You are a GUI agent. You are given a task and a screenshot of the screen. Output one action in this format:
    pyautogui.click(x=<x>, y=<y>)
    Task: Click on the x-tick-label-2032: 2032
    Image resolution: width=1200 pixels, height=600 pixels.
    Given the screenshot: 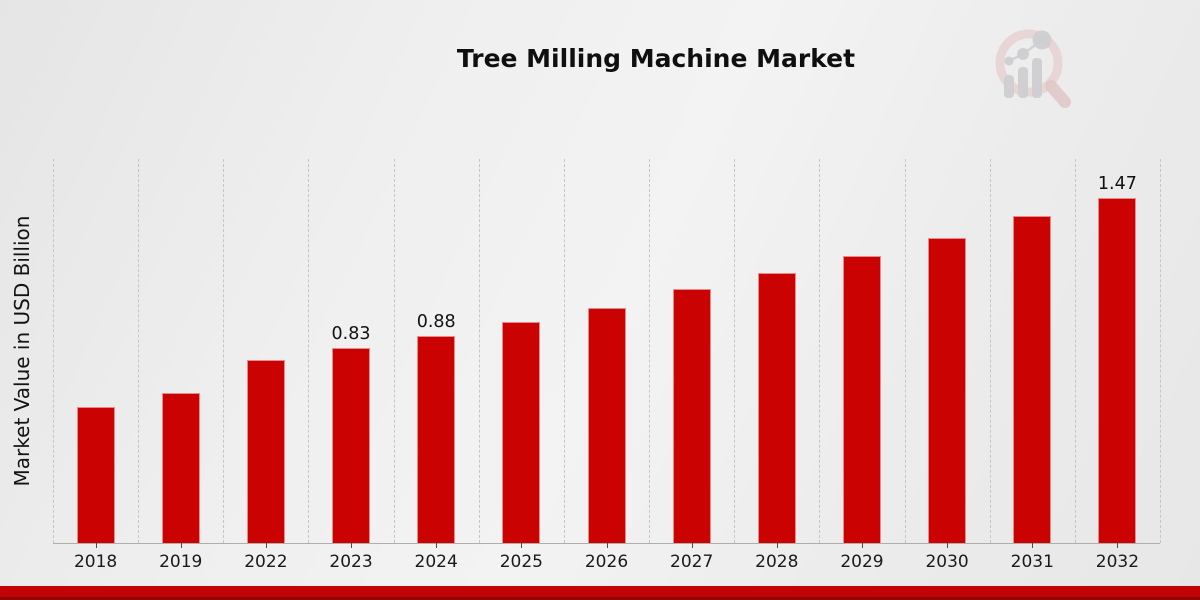 What is the action you would take?
    pyautogui.click(x=1117, y=562)
    